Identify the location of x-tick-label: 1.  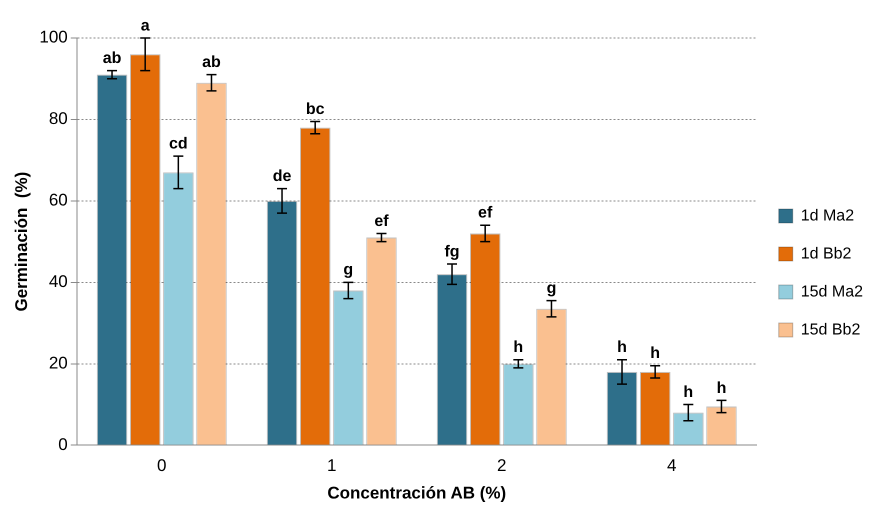
(331, 466).